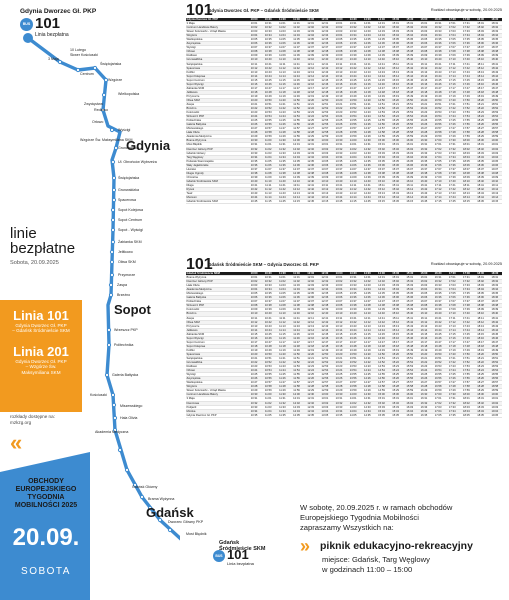  What do you see at coordinates (268, 282) in the screenshot?
I see `departure-time-cell: 10:32` at bounding box center [268, 282].